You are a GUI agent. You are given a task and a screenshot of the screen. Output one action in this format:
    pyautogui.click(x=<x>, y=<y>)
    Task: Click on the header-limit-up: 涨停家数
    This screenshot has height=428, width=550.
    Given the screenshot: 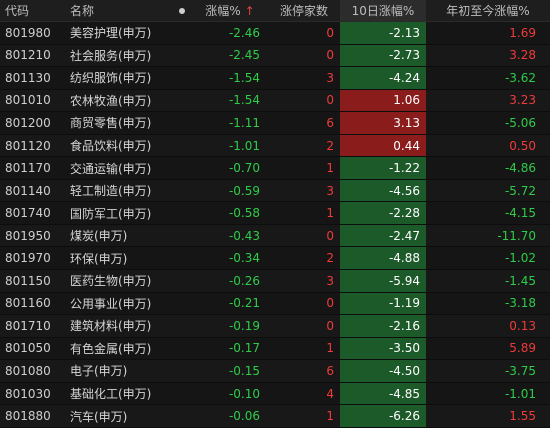 What is the action you would take?
    pyautogui.click(x=304, y=10)
    